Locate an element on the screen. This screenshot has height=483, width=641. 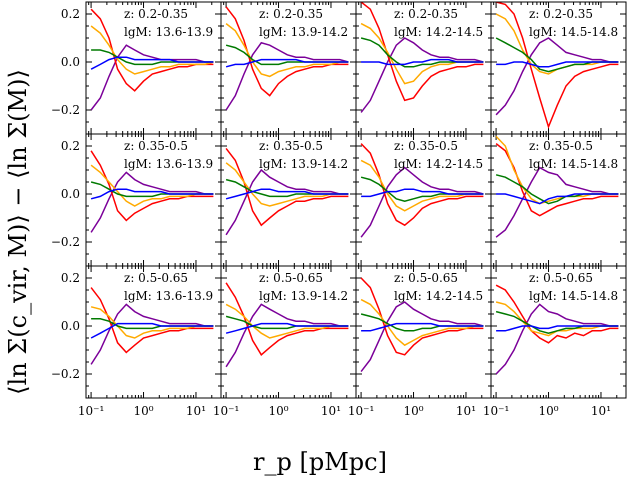
y-tick-labels: 0.2 0.0 −0.2 0.2 0.0 −0.2 0.2 0.0 −0.2 is located at coordinates (65, 194).